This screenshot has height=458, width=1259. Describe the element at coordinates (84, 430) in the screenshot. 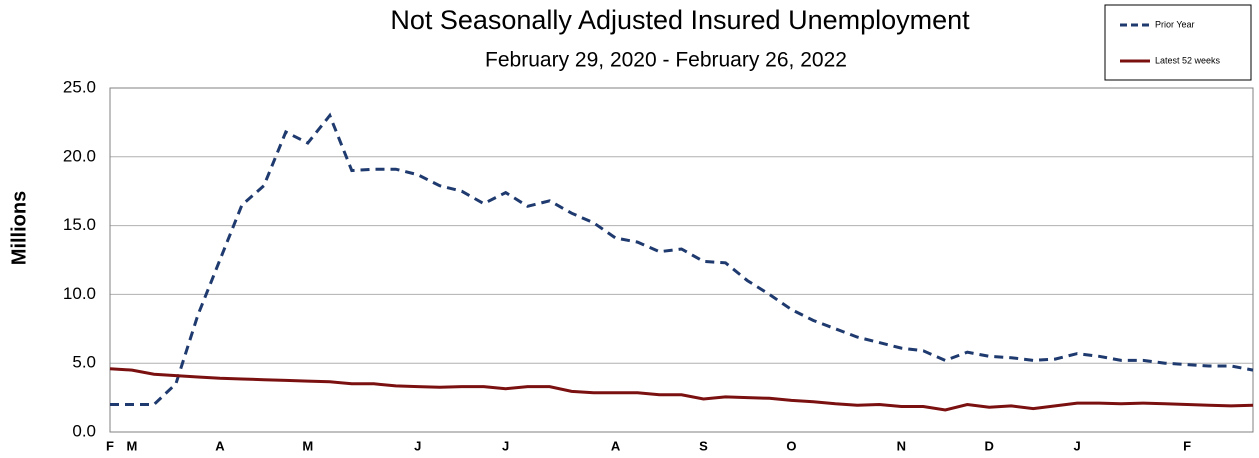

I see `y-tick-label: 0.0` at that location.